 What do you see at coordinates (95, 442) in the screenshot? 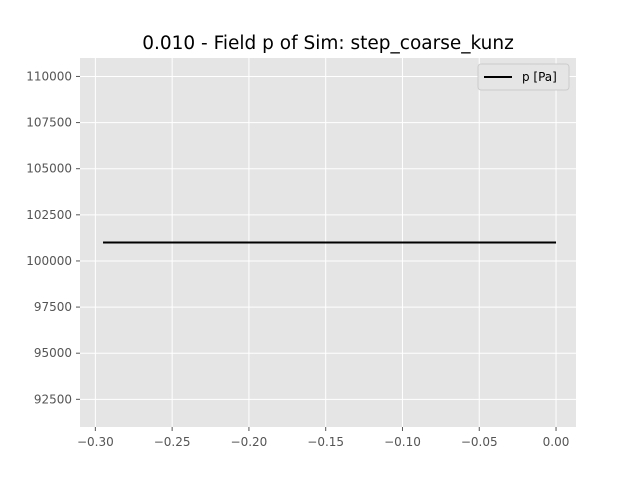
I see `x-tick-label: −0.30` at bounding box center [95, 442].